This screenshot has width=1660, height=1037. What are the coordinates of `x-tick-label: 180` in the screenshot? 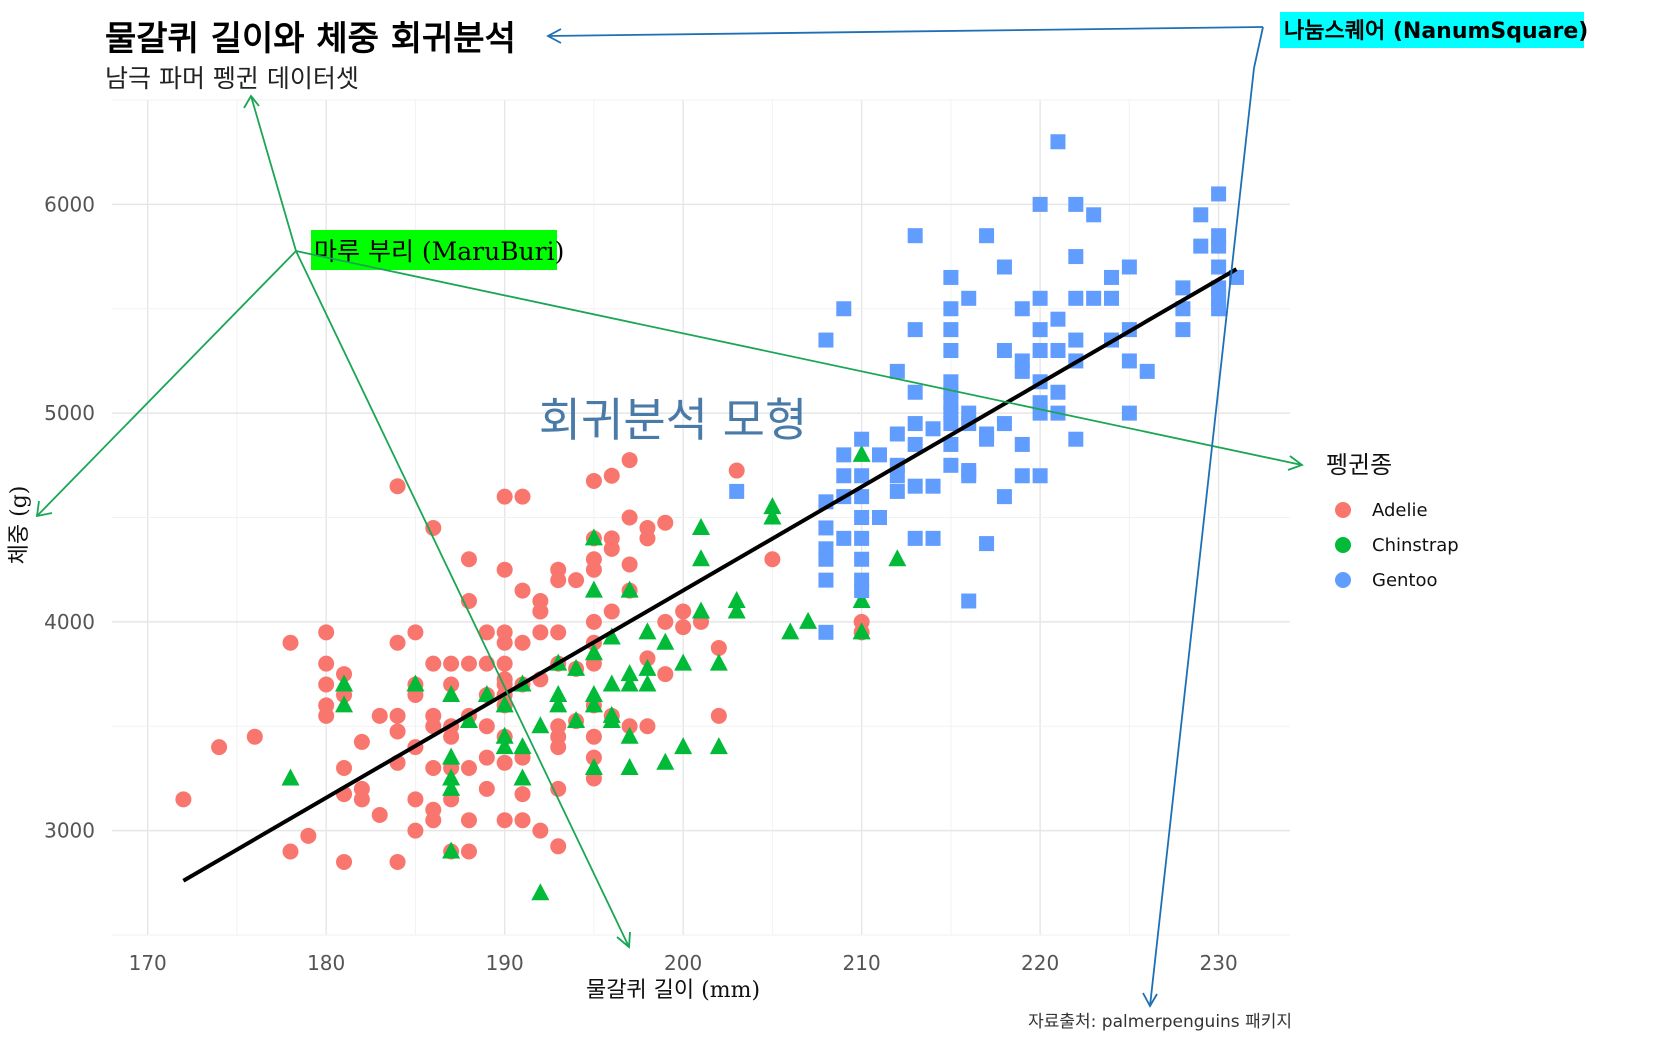 It's located at (326, 963).